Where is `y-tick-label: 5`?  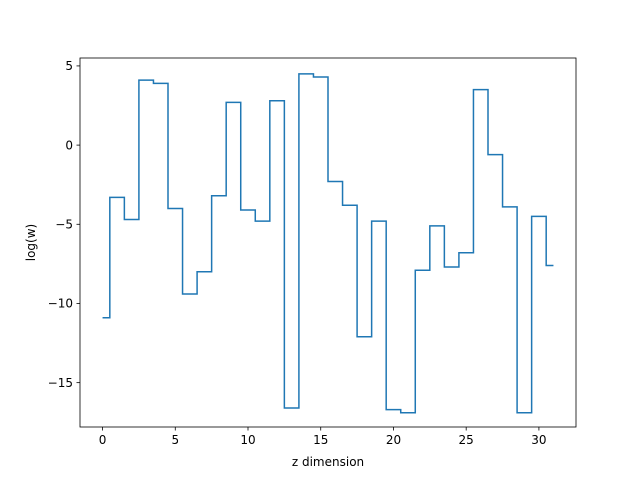
y-tick-label: 5 is located at coordinates (69, 66).